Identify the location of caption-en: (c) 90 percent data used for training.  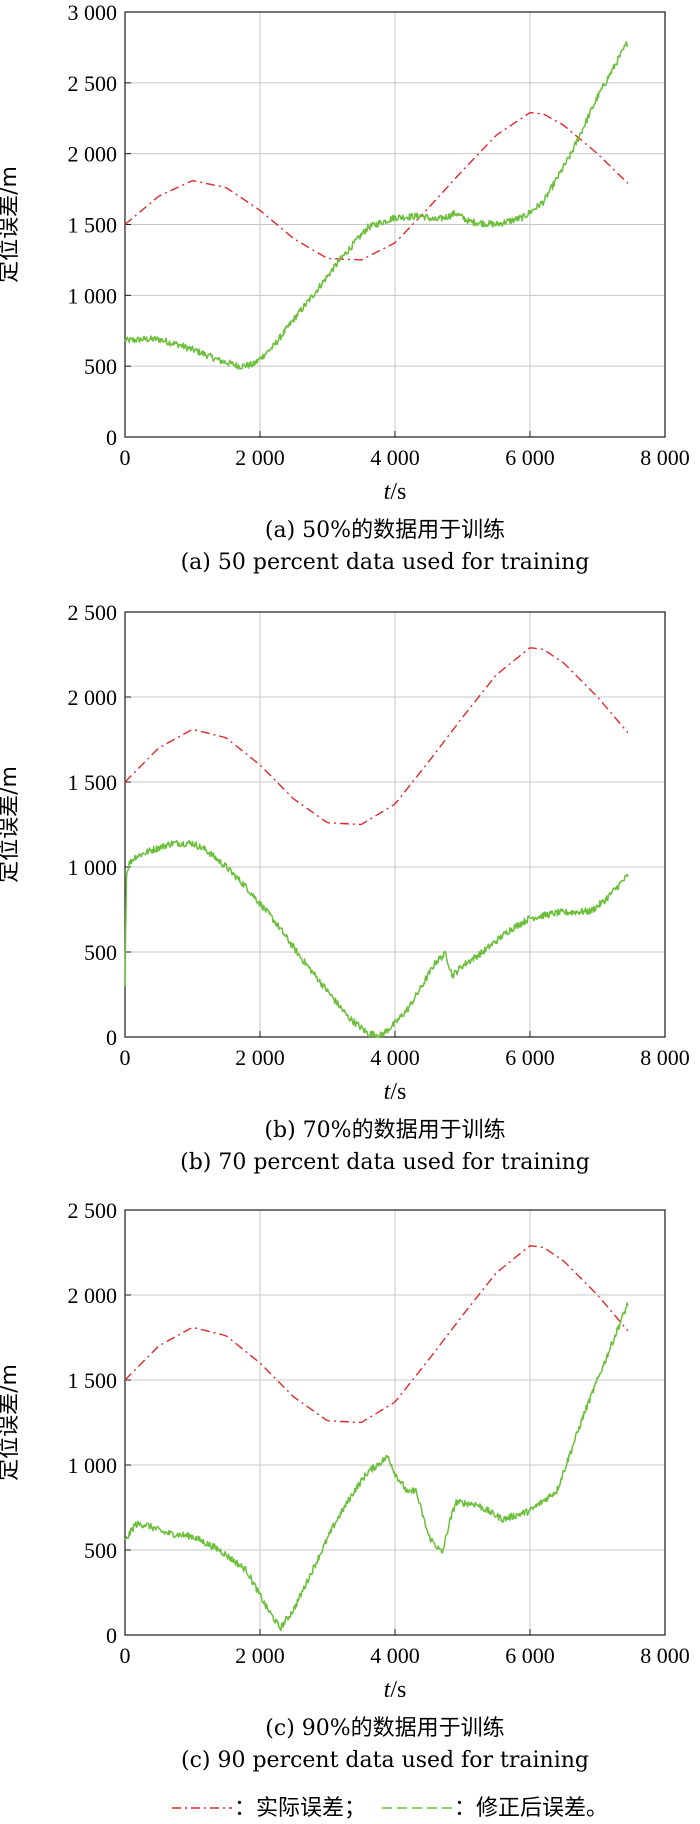
(385, 1760).